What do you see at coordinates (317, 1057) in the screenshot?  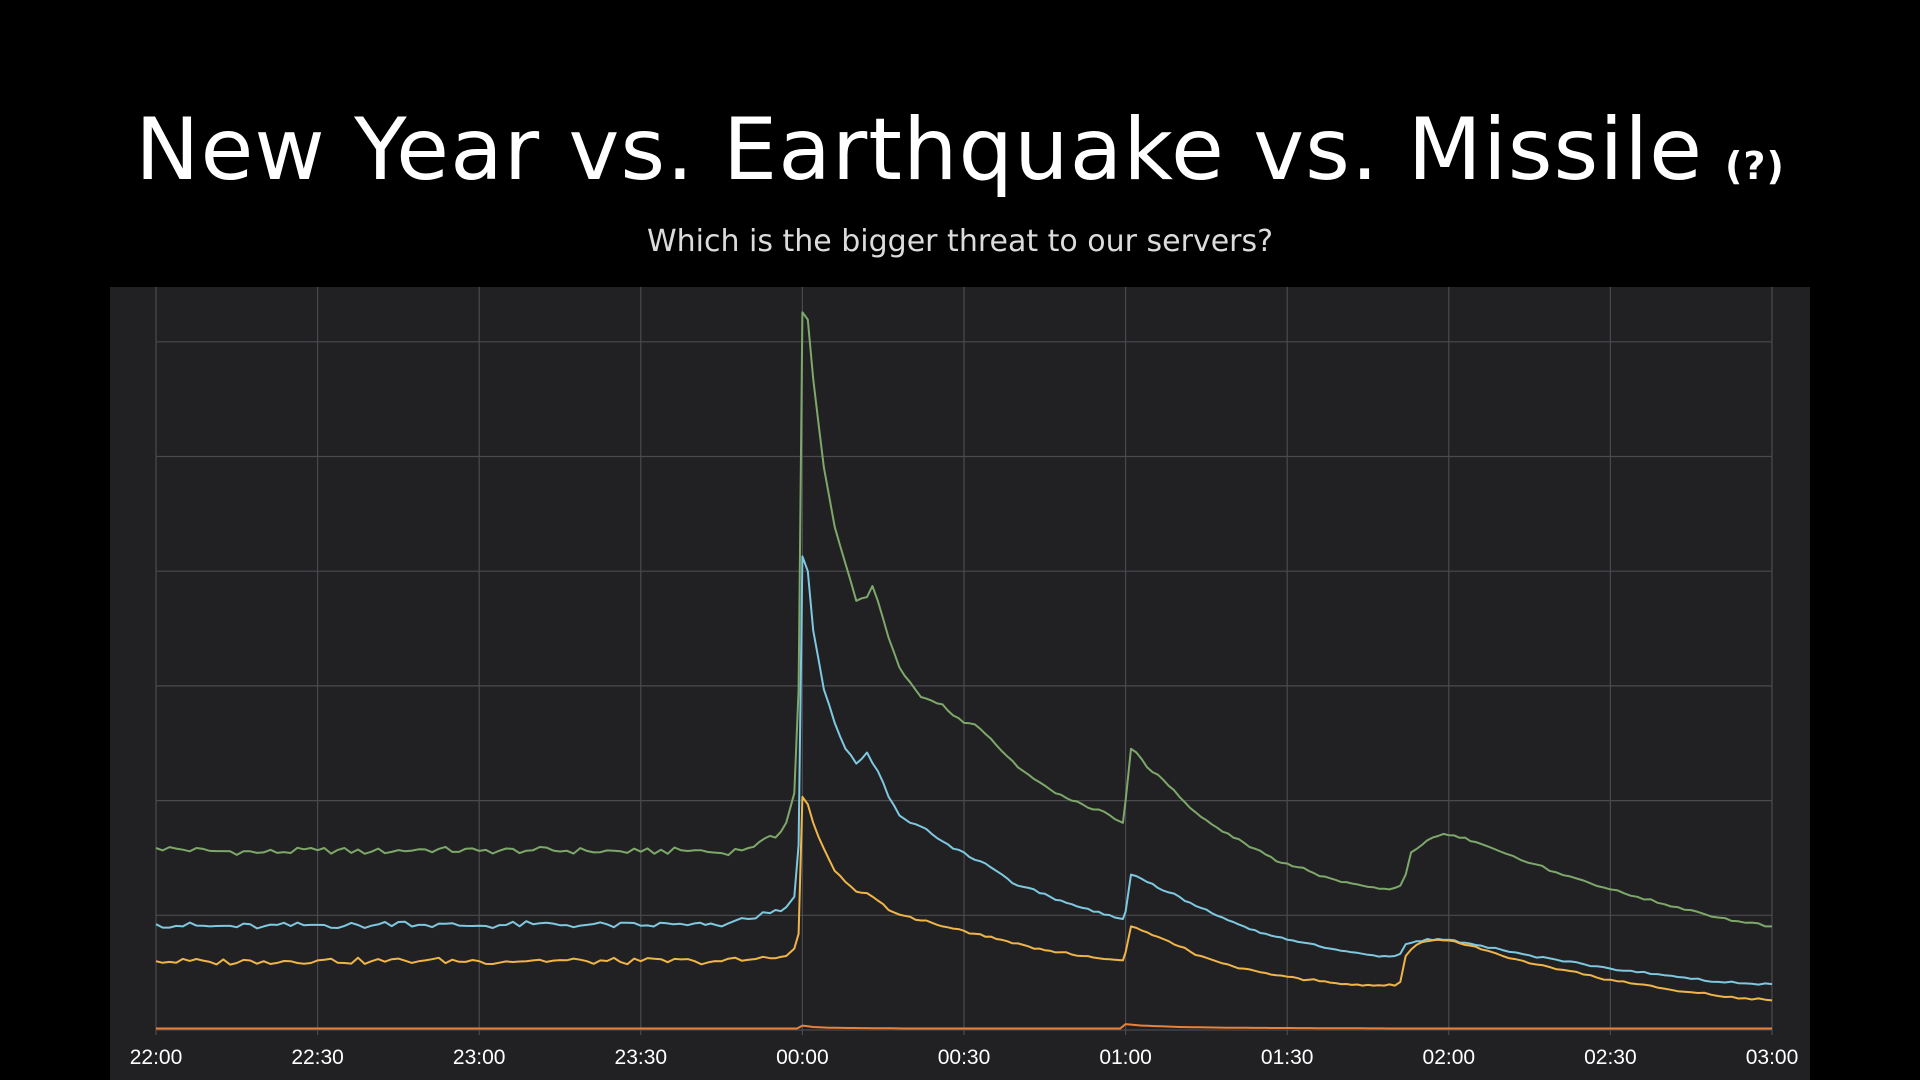 I see `x-tick-label: 22:30` at bounding box center [317, 1057].